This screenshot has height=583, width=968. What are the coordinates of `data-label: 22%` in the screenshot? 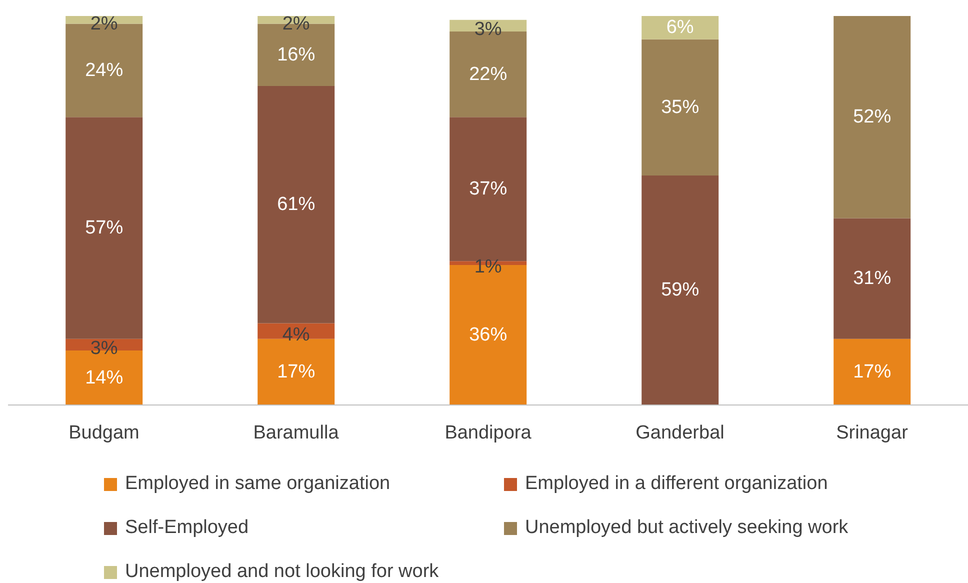 It's located at (488, 74).